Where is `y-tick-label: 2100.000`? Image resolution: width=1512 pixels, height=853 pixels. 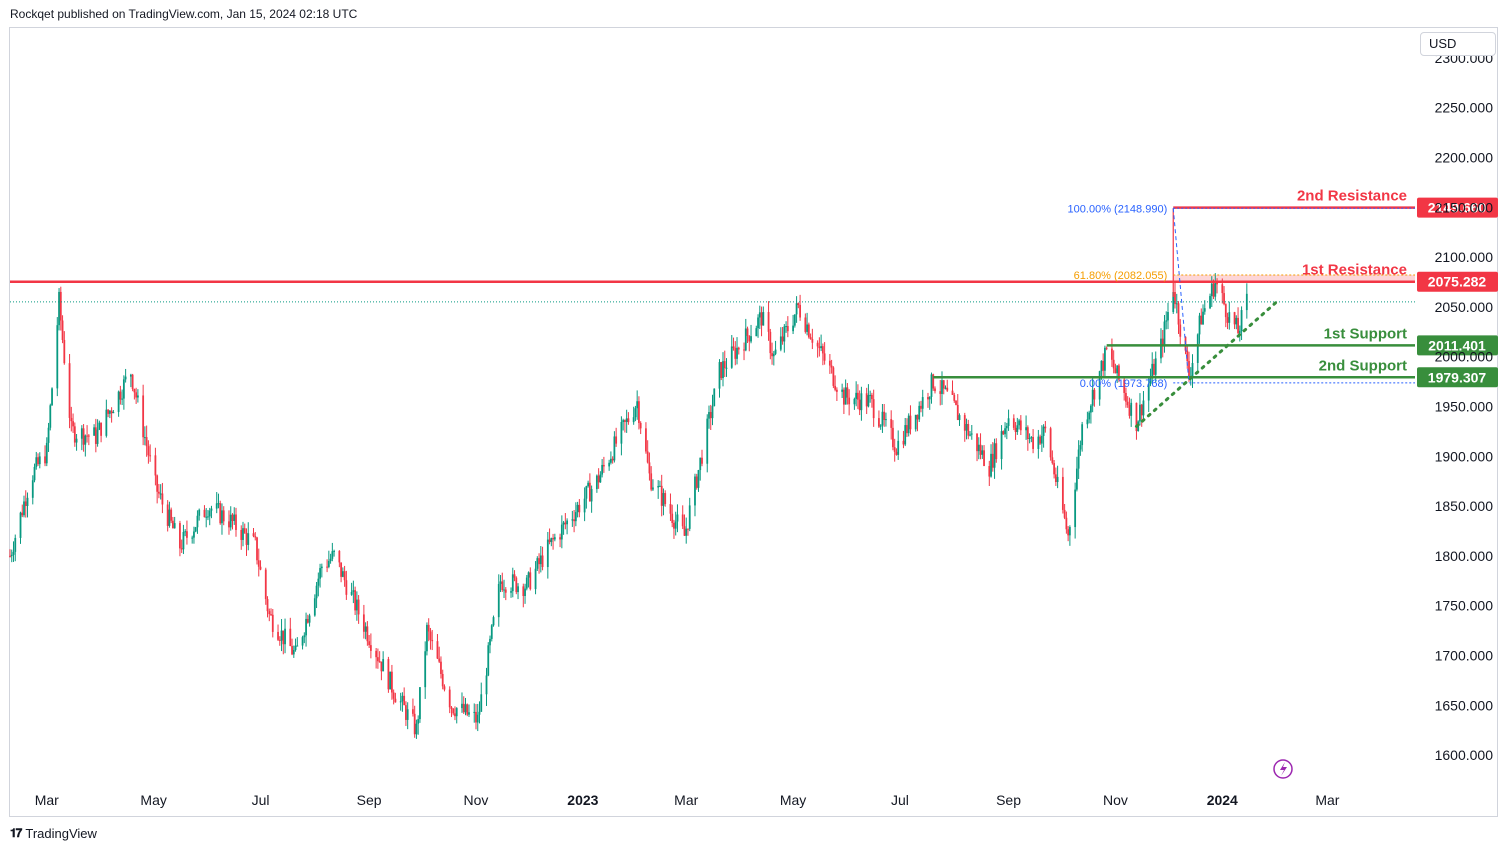 y-tick-label: 2100.000 is located at coordinates (1464, 257).